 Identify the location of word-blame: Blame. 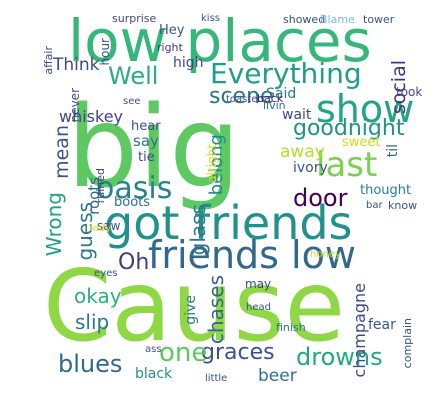
(337, 19).